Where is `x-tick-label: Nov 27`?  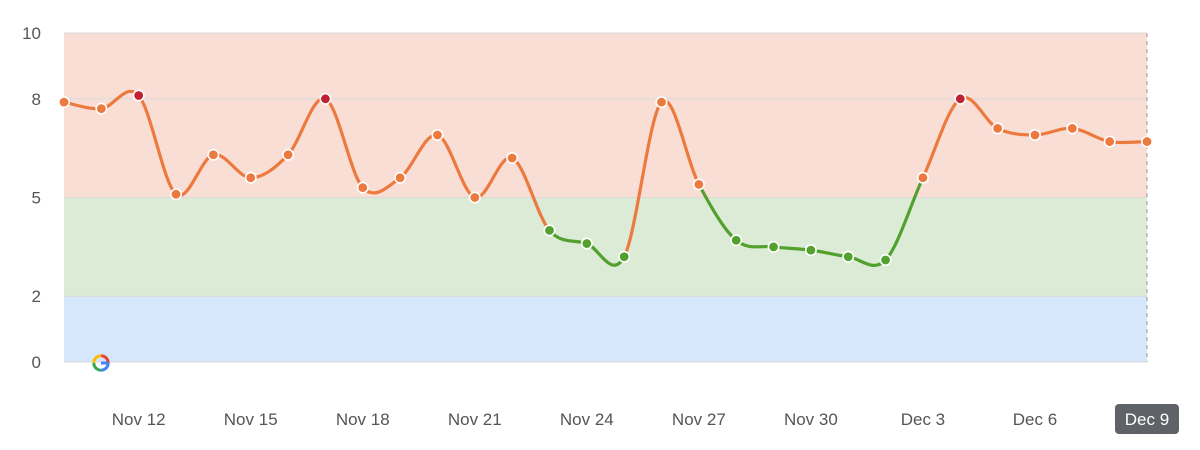 x-tick-label: Nov 27 is located at coordinates (699, 419).